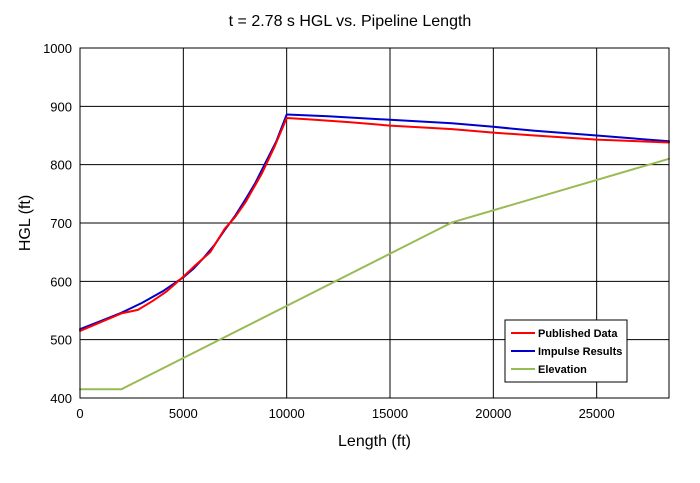 This screenshot has width=700, height=483. What do you see at coordinates (61, 398) in the screenshot?
I see `y-tick-label-400: 400` at bounding box center [61, 398].